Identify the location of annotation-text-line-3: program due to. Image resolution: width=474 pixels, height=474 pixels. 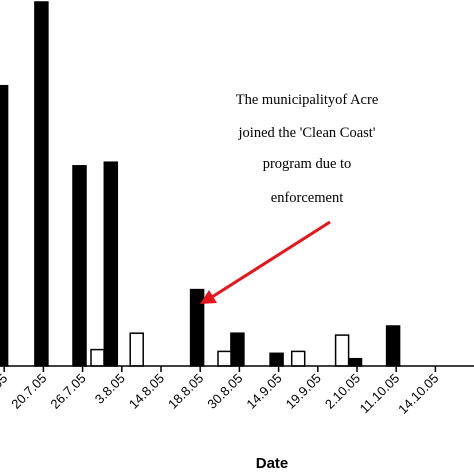
(307, 164).